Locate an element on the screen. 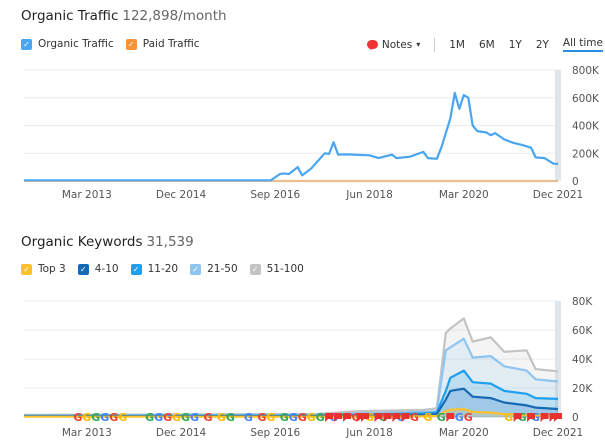 The width and height of the screenshot is (605, 443). x-tick-label: Mar 2020 is located at coordinates (464, 433).